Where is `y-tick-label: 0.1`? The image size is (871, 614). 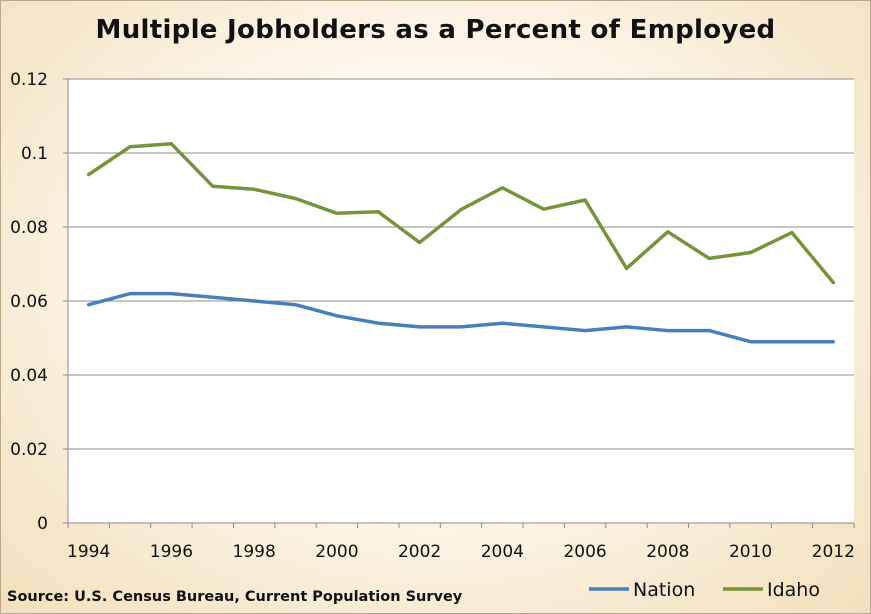
y-tick-label: 0.1 is located at coordinates (34, 154).